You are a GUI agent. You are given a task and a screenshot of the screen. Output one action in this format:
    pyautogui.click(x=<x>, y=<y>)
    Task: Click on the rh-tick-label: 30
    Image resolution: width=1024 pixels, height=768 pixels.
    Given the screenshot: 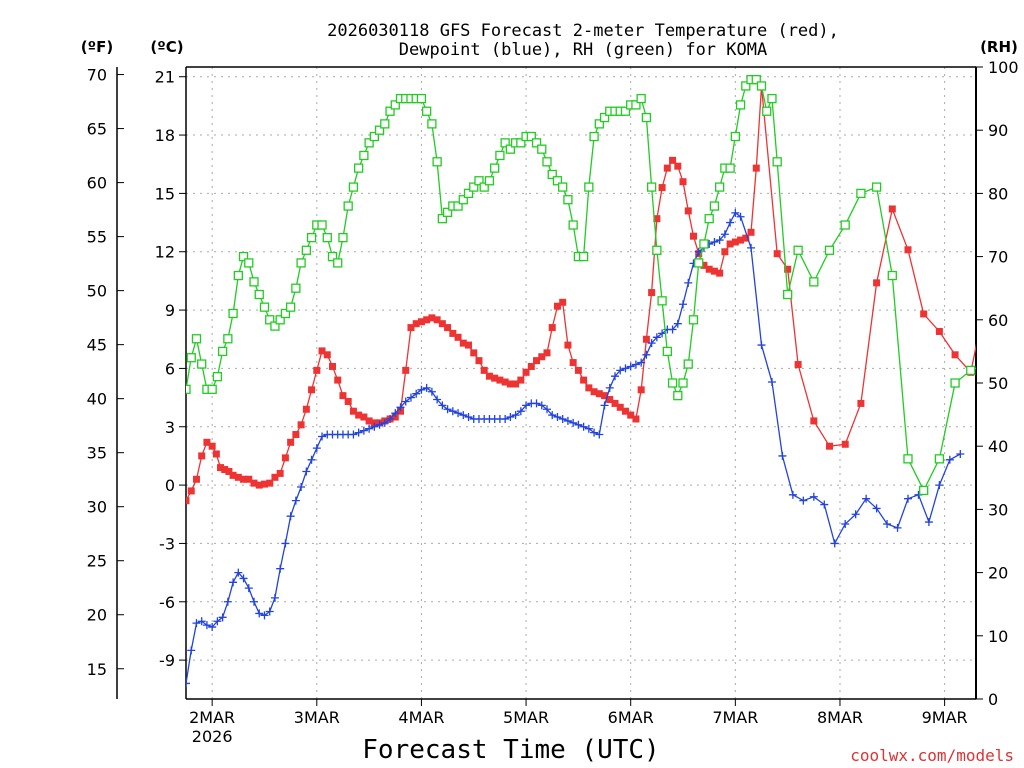 What is the action you would take?
    pyautogui.click(x=998, y=509)
    